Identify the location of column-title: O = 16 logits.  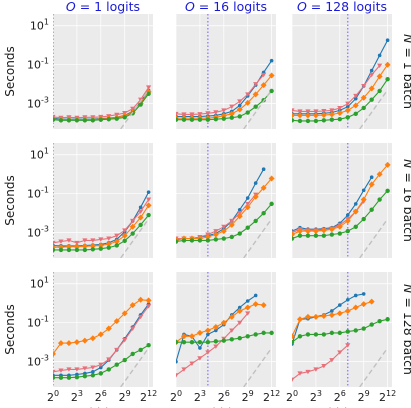
(226, 7).